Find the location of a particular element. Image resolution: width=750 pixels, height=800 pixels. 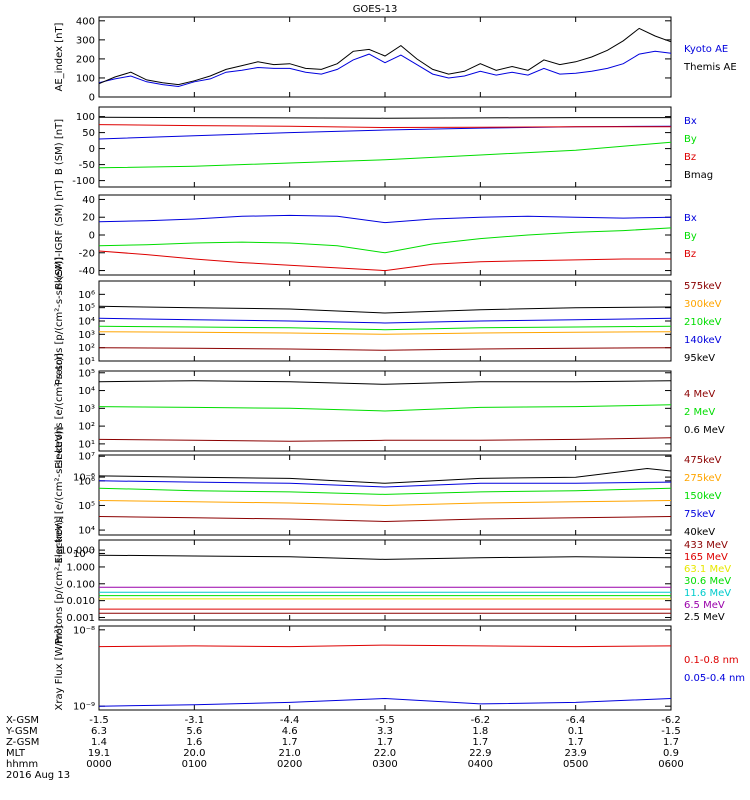

y-axis-title: Electrons [e/(cm²-s-sr-keV)] is located at coordinates (59, 494).